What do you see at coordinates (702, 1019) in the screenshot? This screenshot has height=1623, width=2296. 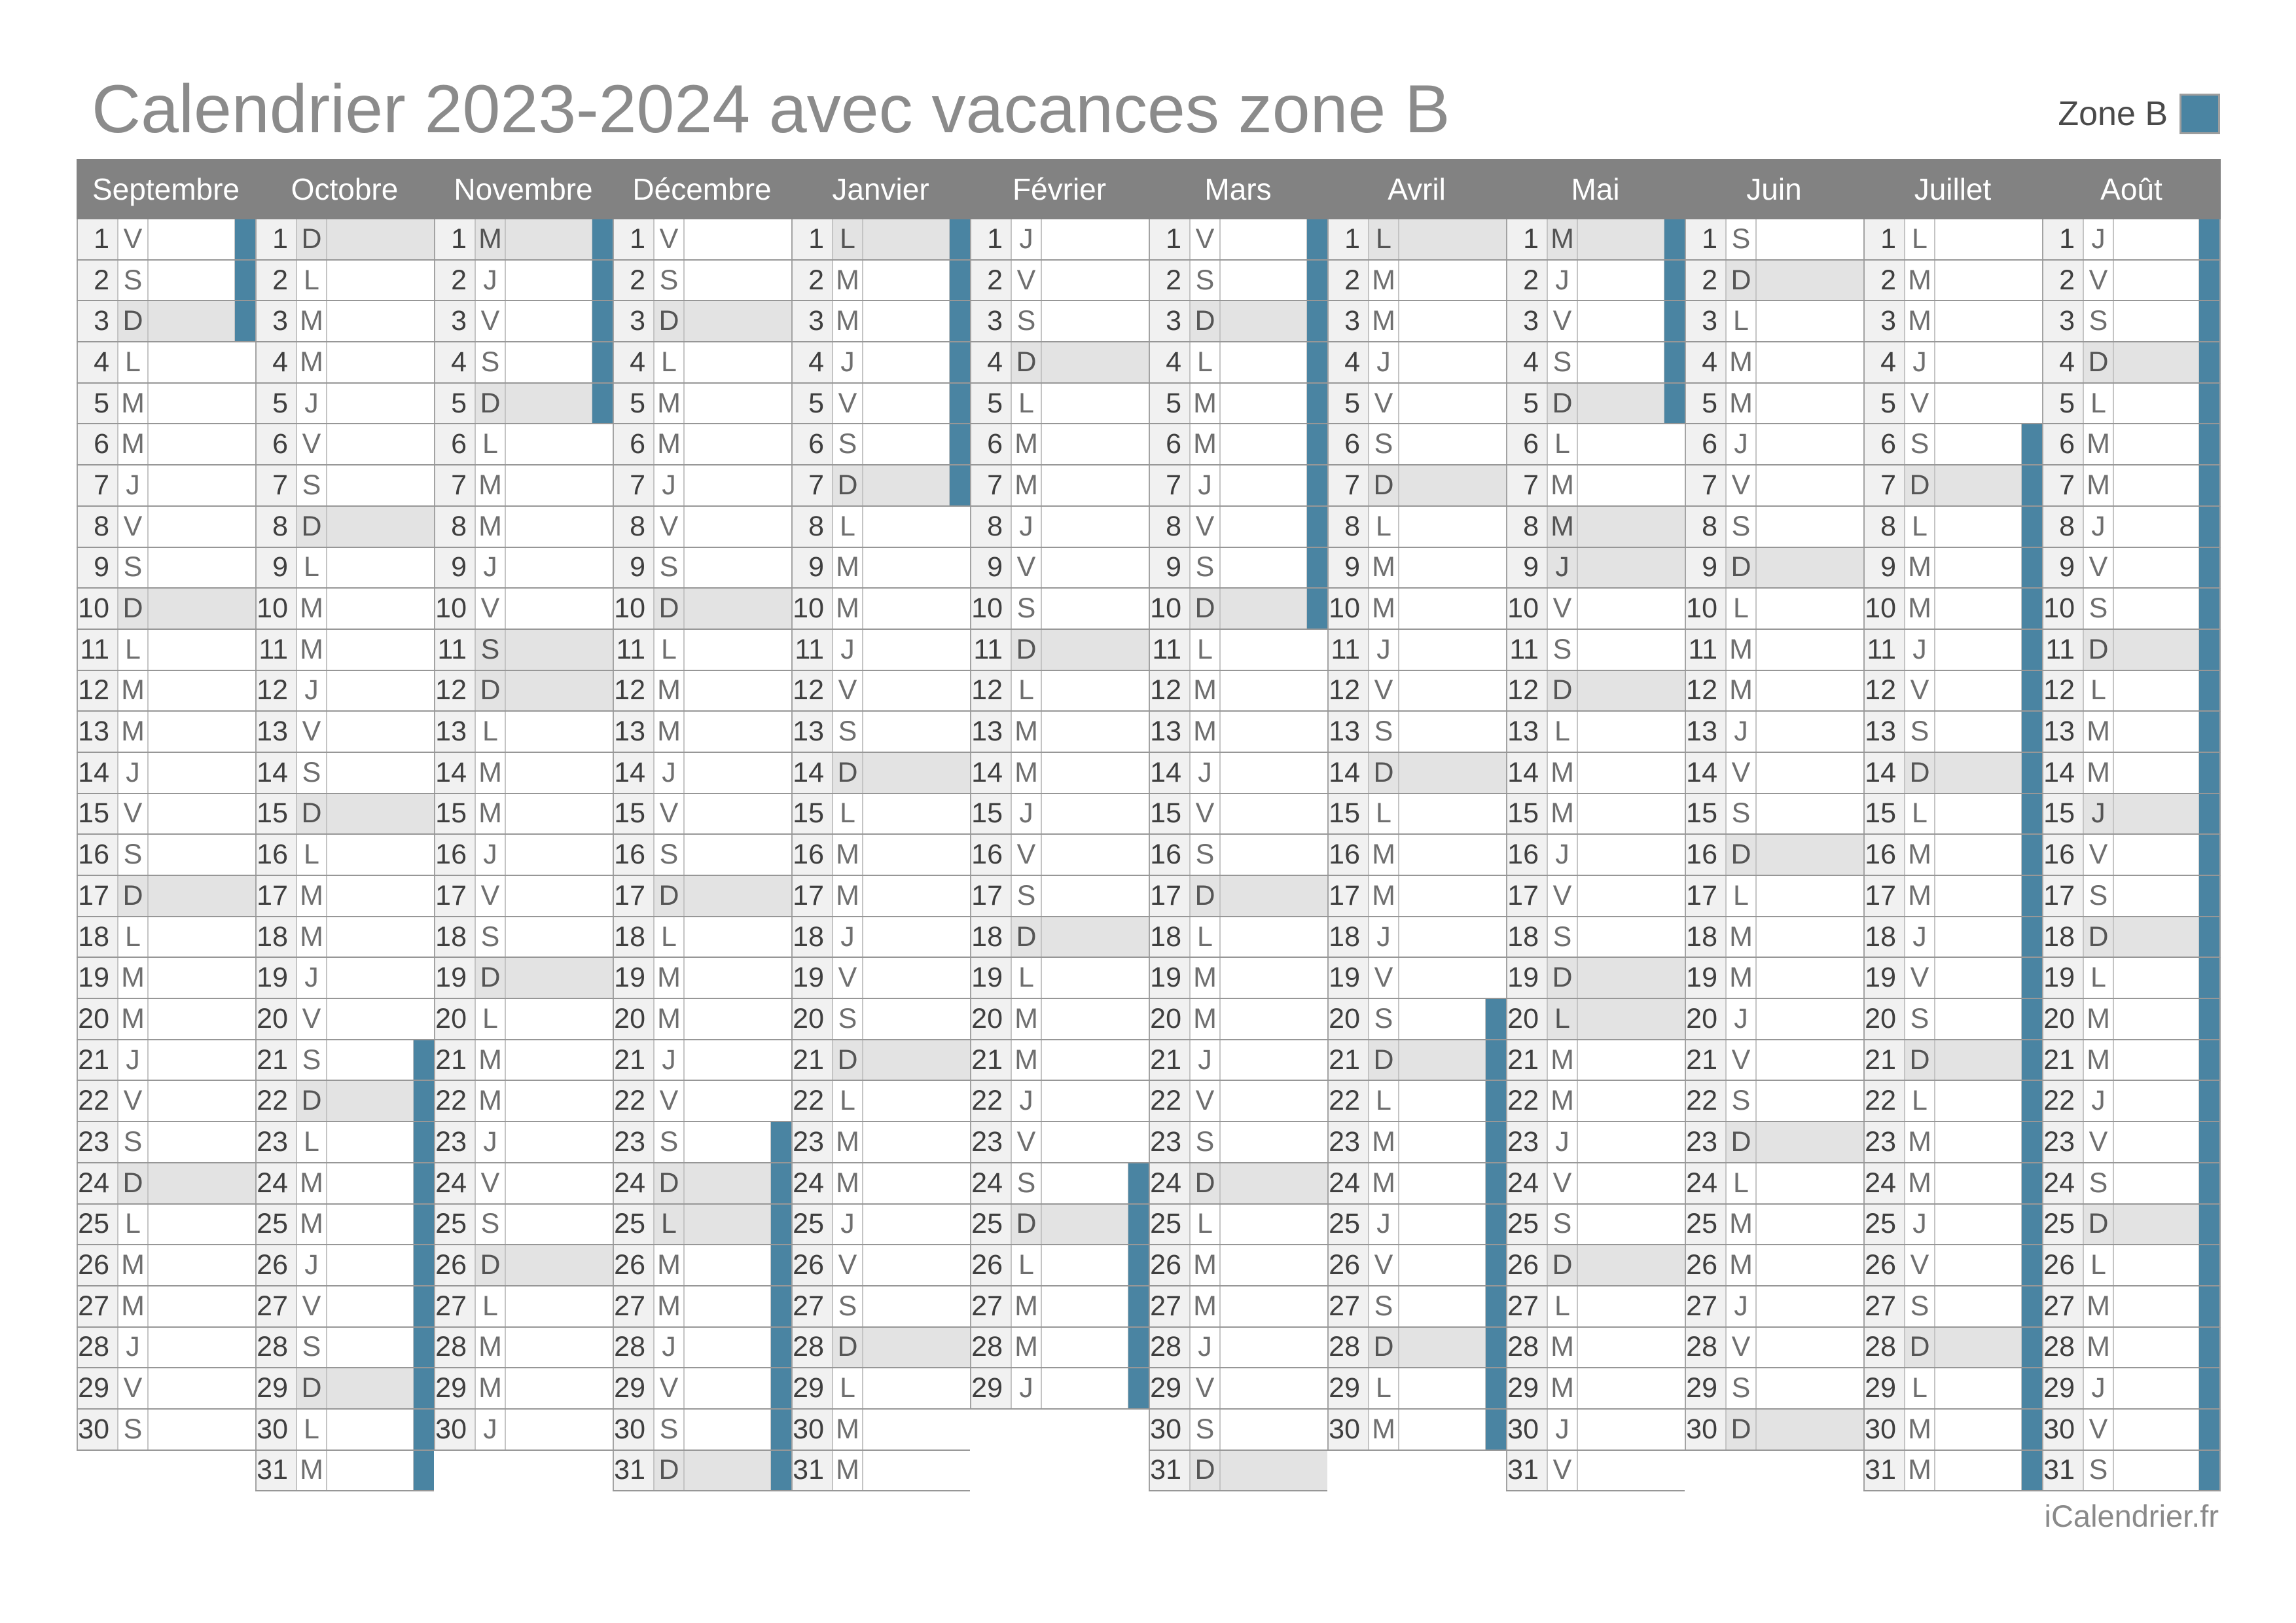 I see `day-row-decembre-20: 20 M` at bounding box center [702, 1019].